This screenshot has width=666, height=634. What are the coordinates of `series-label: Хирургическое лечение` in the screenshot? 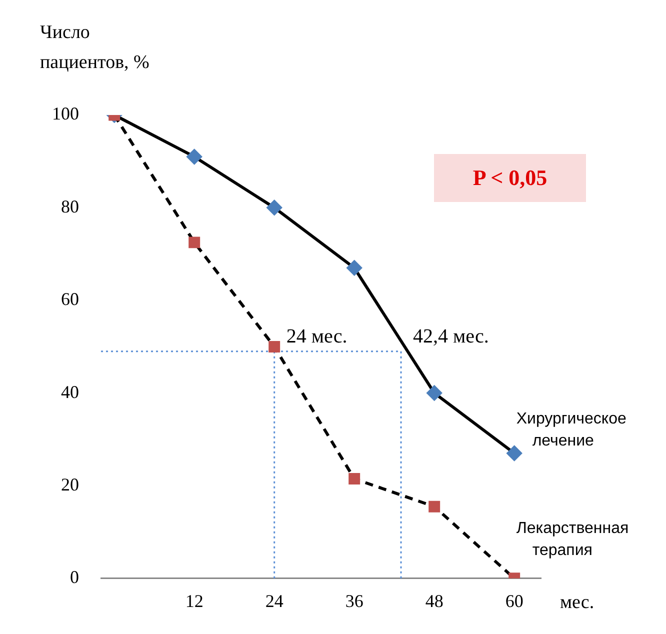 It's located at (571, 430).